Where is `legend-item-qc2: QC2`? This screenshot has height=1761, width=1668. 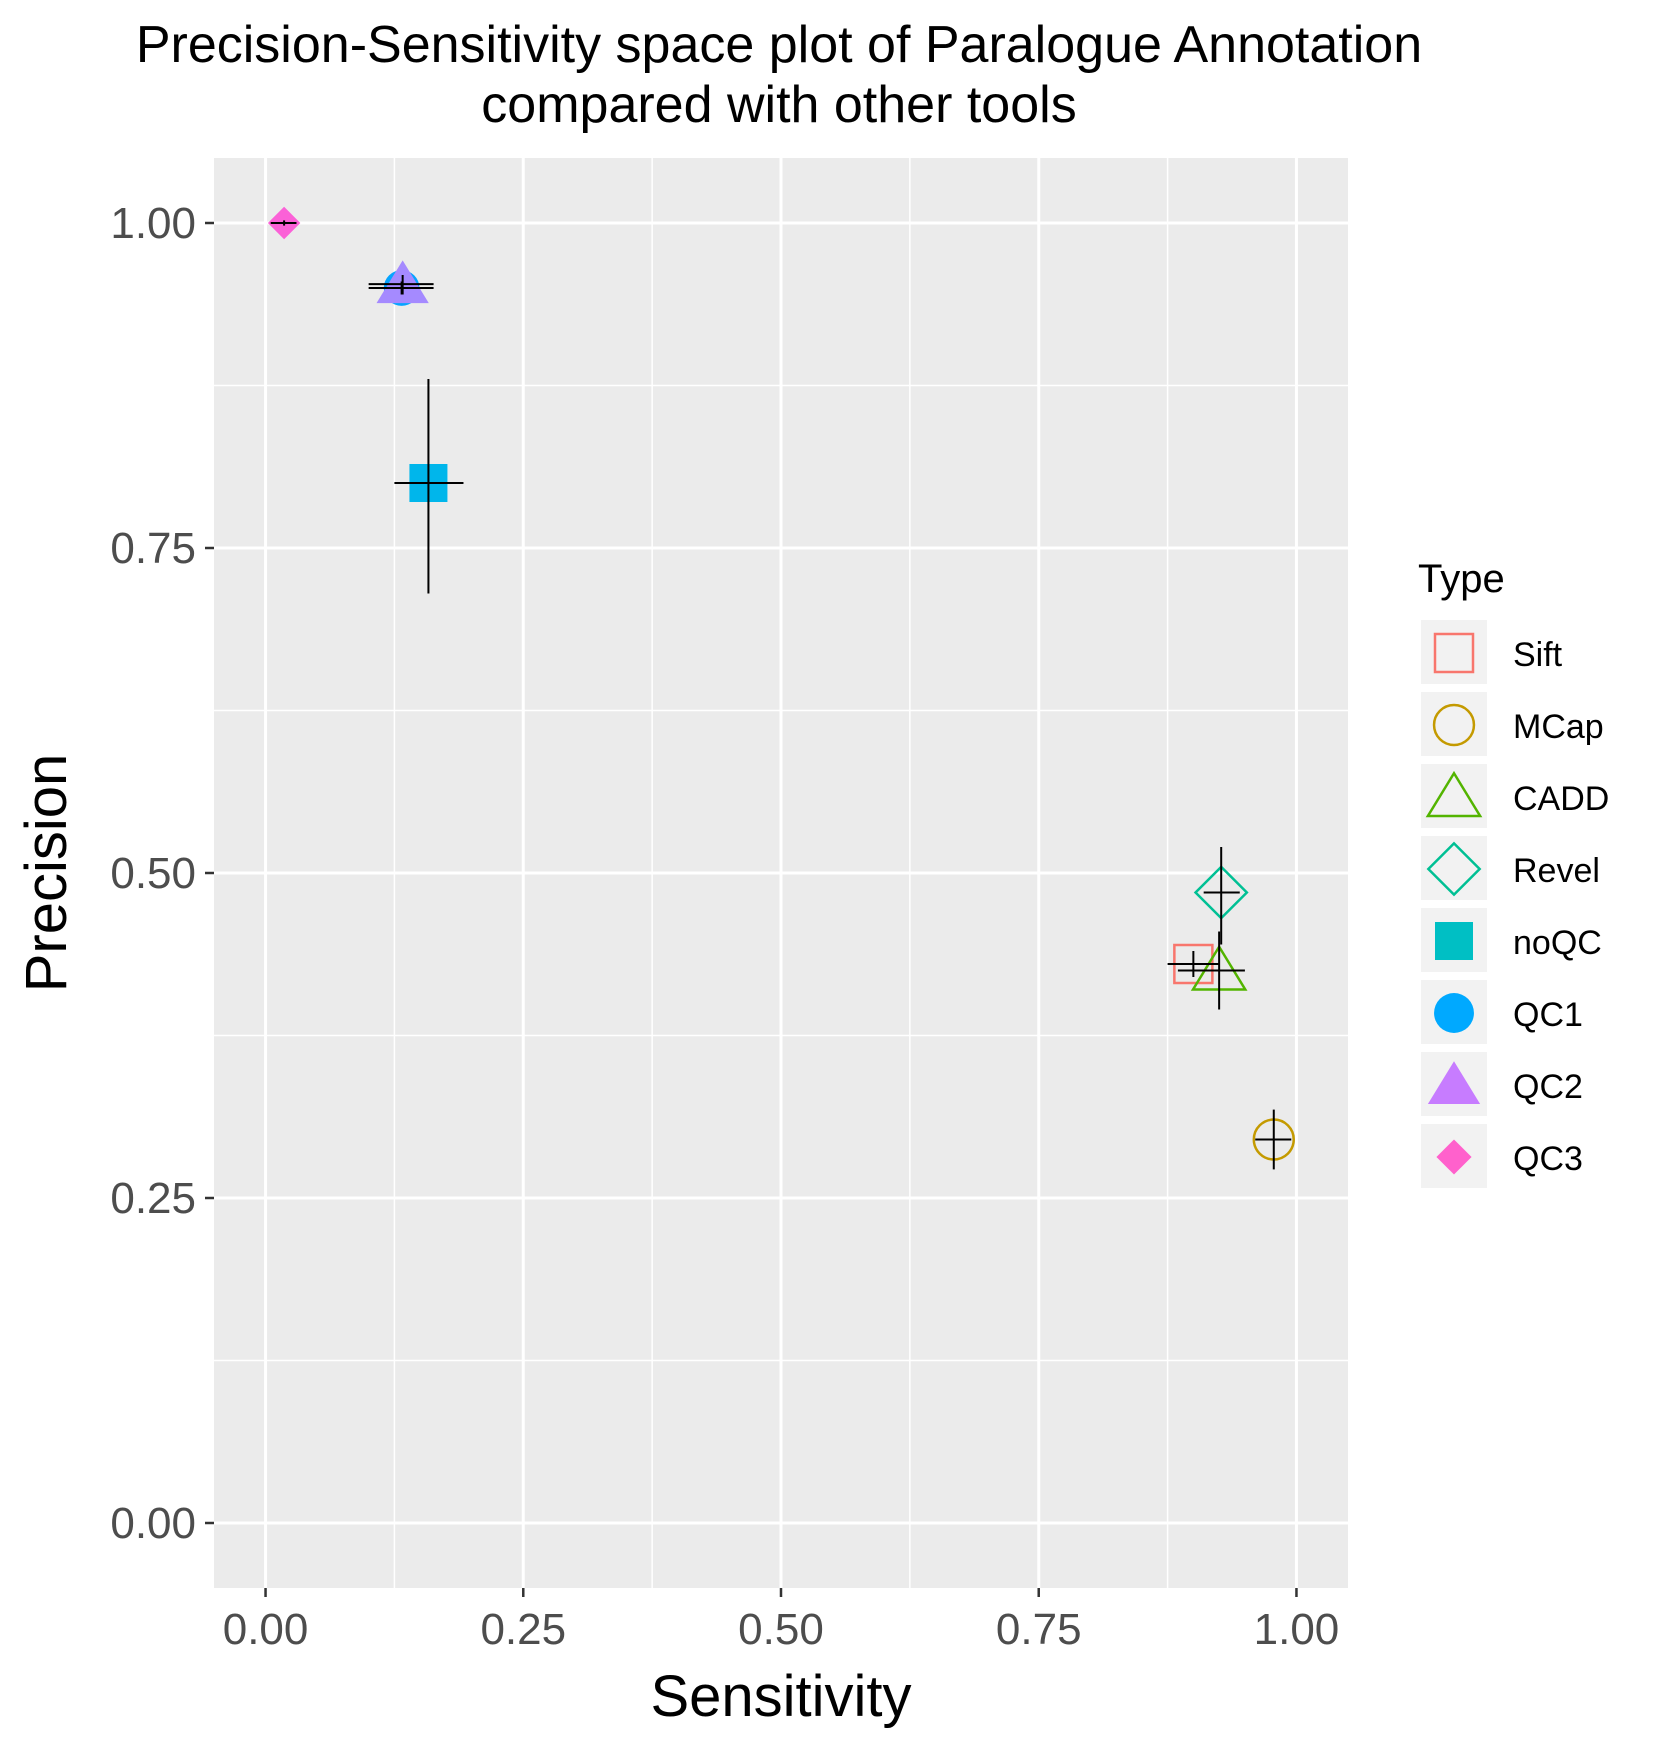 legend-item-qc2: QC2 is located at coordinates (1502, 1084).